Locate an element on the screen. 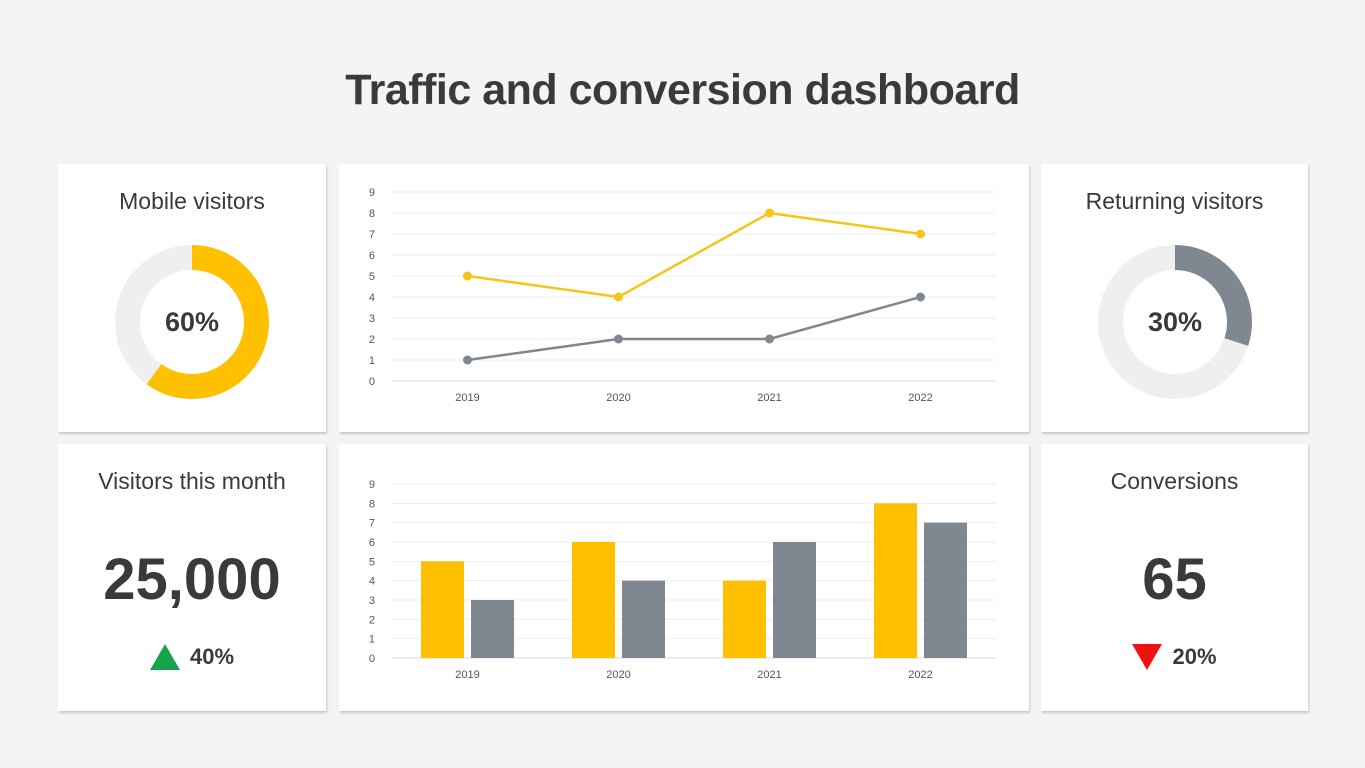 Image resolution: width=1365 pixels, height=768 pixels. conversions-delta: 20% is located at coordinates (1174, 657).